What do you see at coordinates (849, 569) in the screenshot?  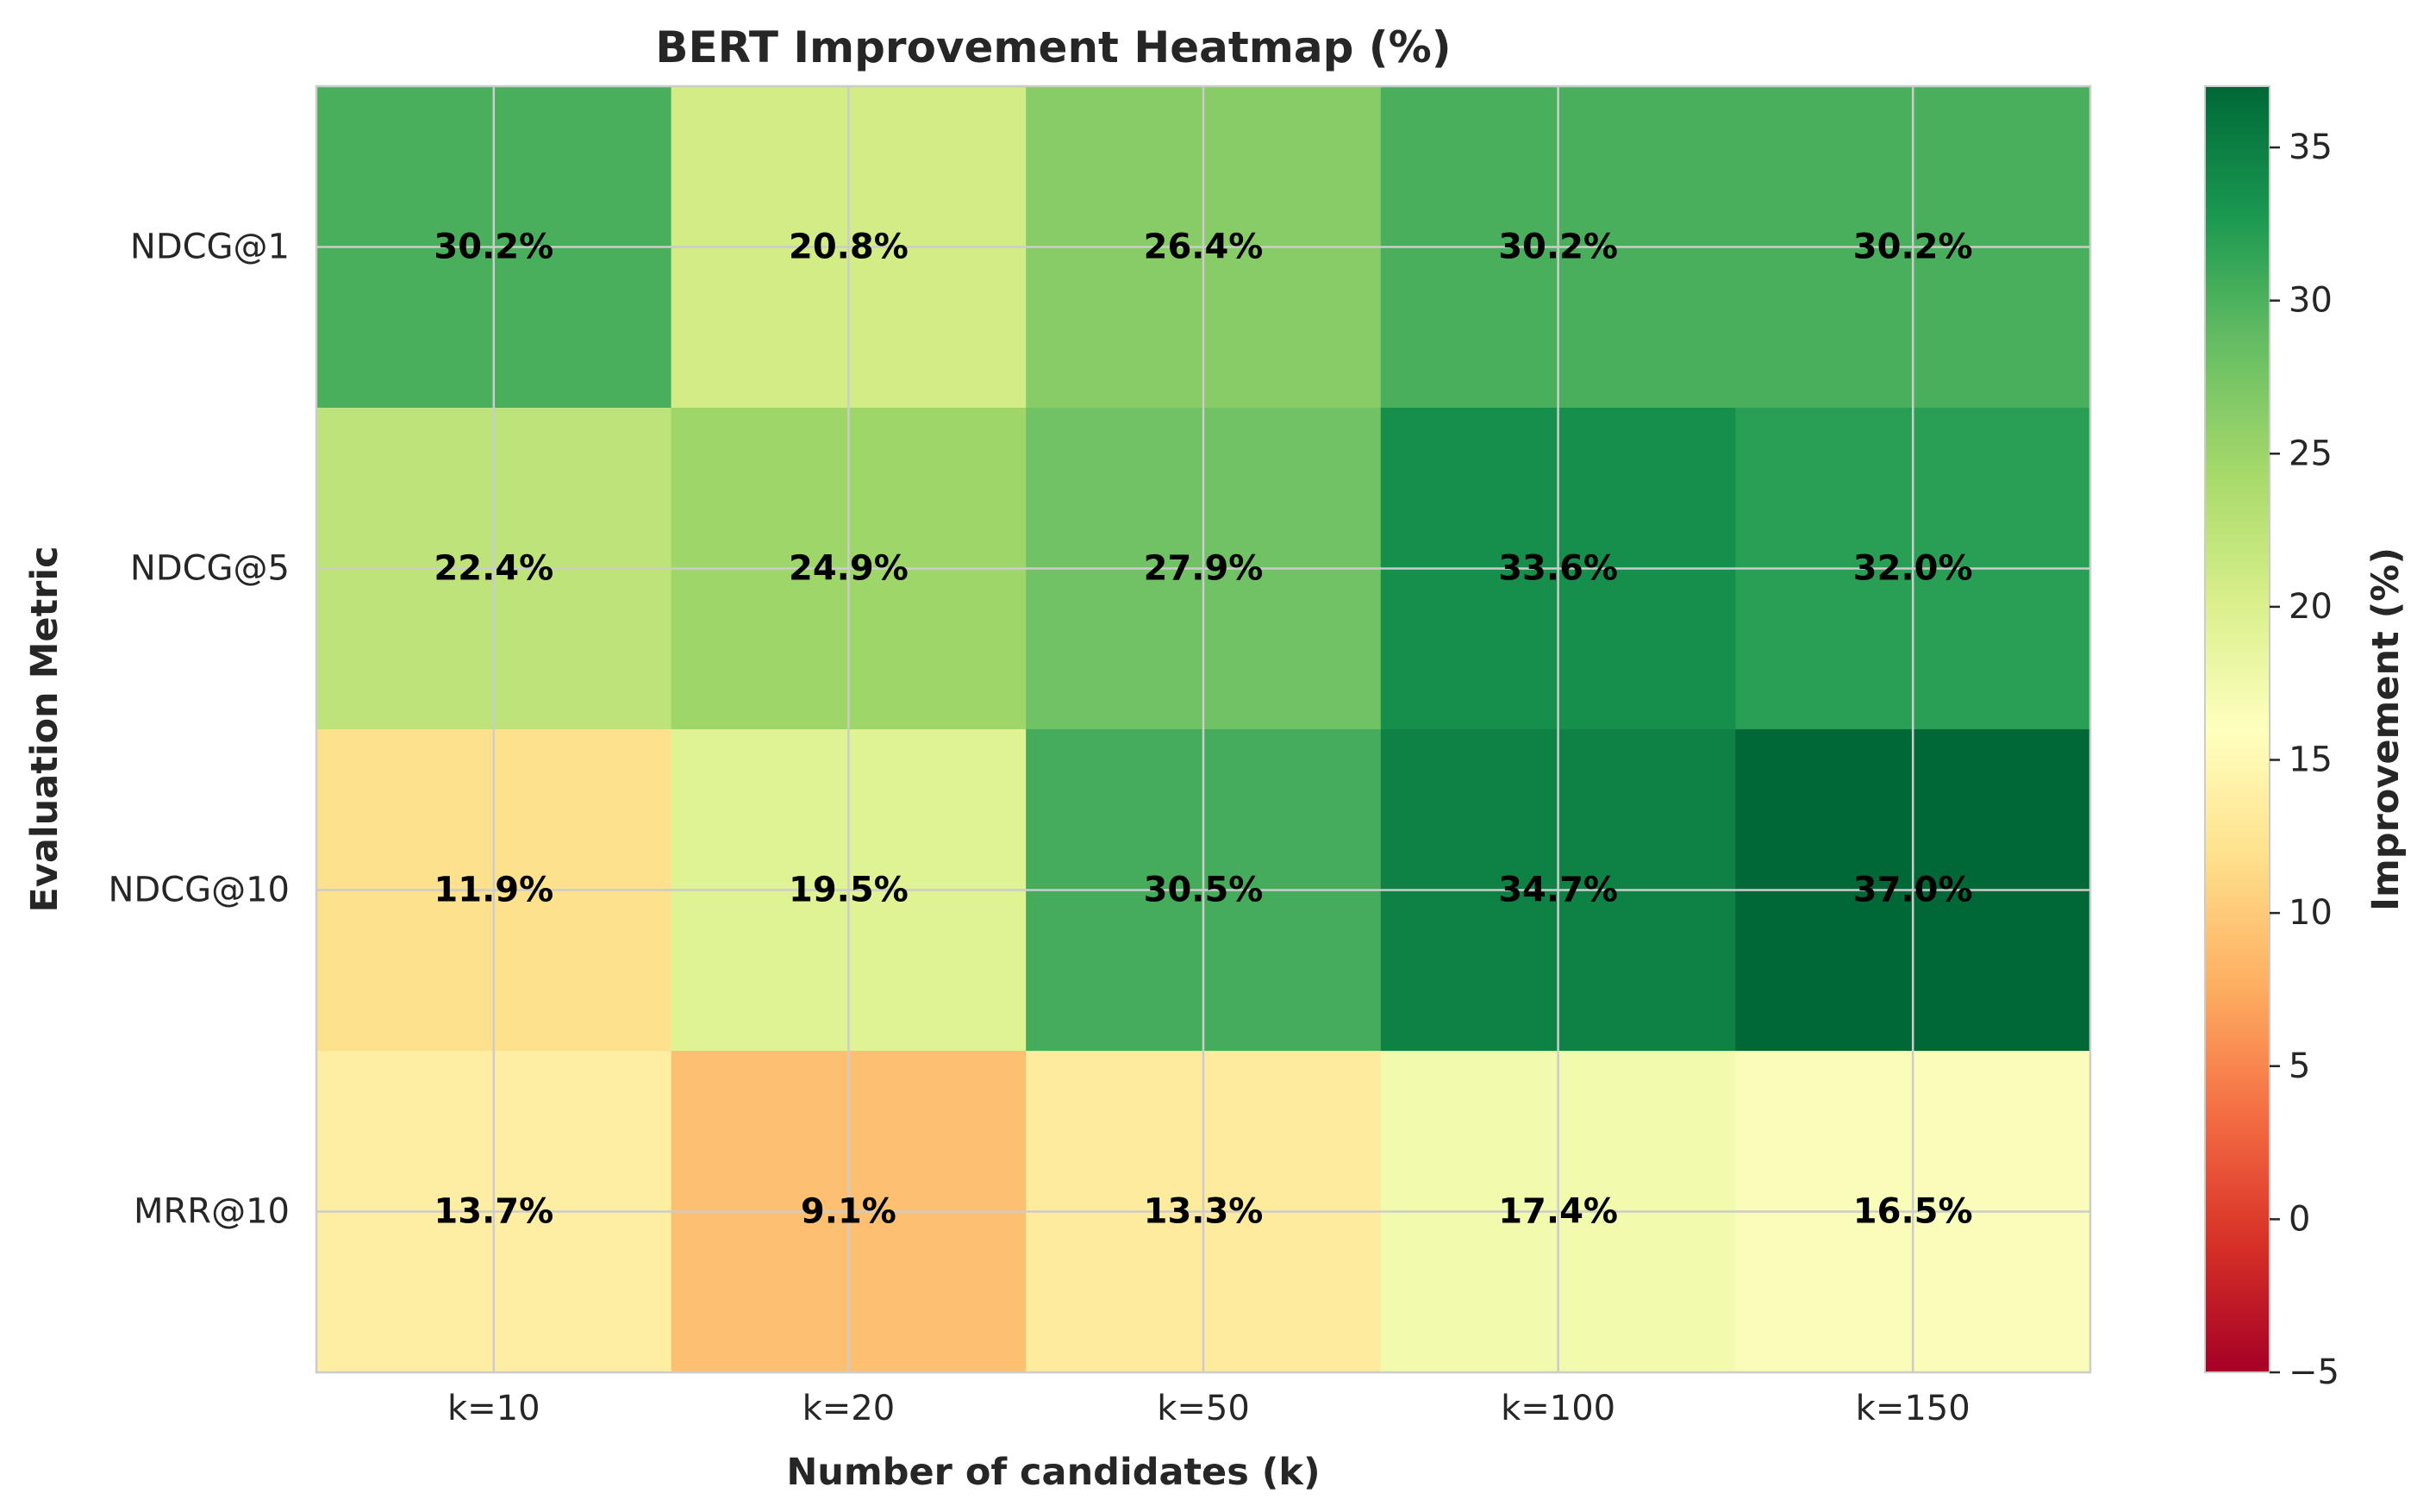 I see `cell-value-label: 24.9%` at bounding box center [849, 569].